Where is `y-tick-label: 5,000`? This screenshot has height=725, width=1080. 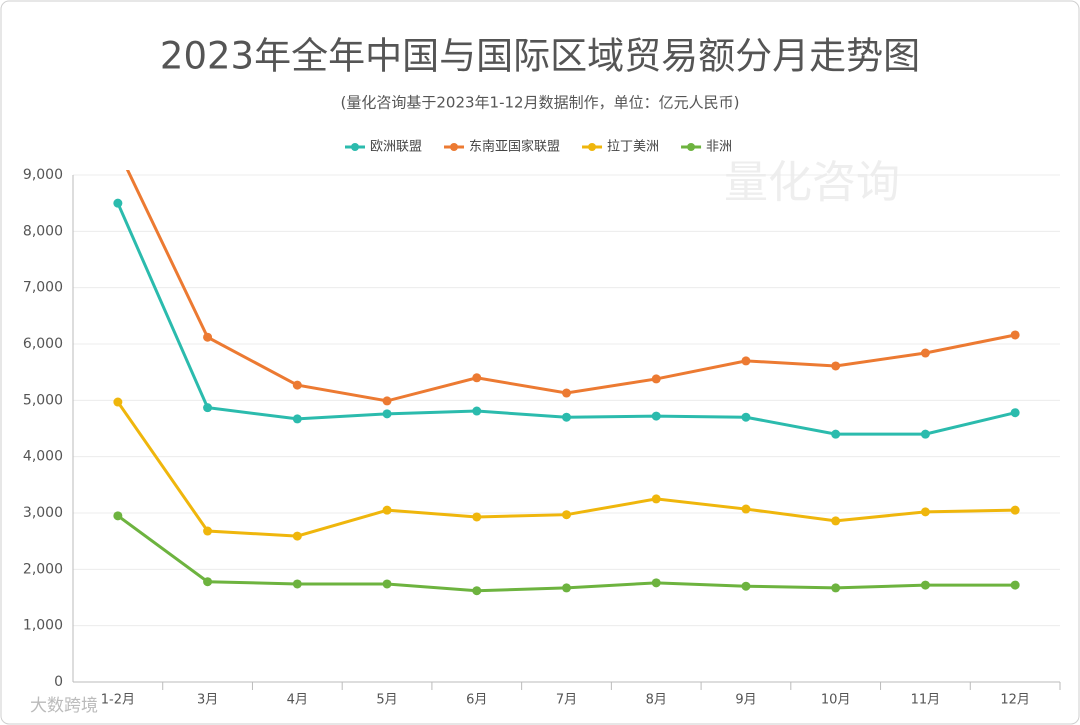 y-tick-label: 5,000 is located at coordinates (43, 400).